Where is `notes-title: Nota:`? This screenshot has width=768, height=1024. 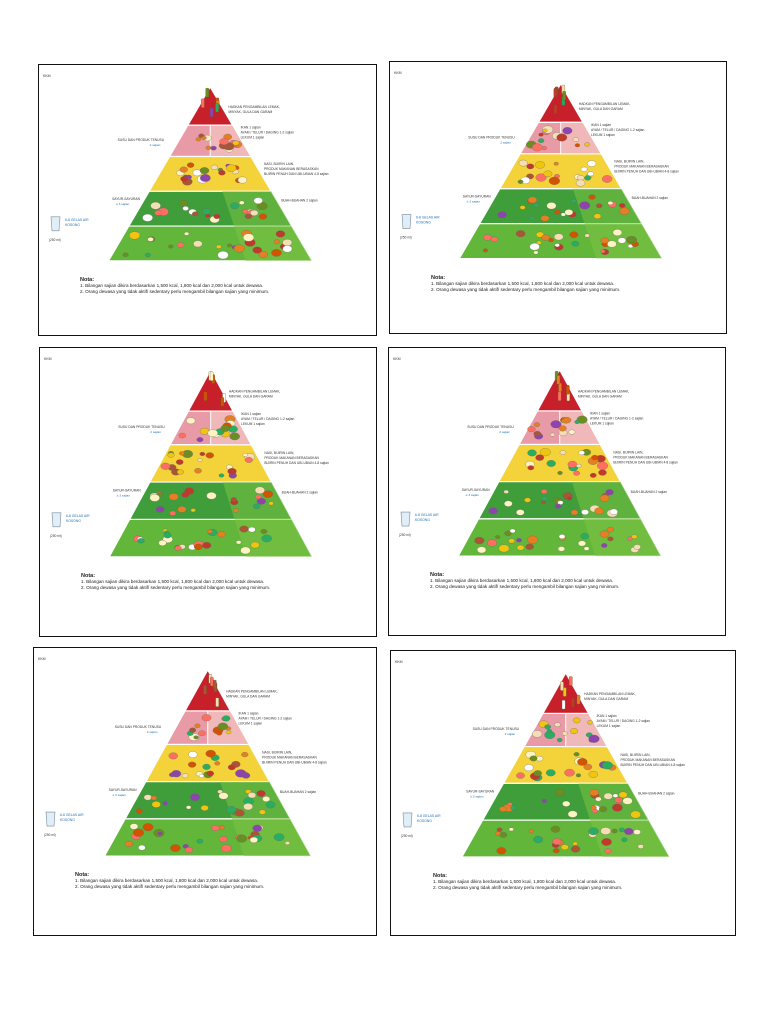 notes-title: Nota: is located at coordinates (82, 875).